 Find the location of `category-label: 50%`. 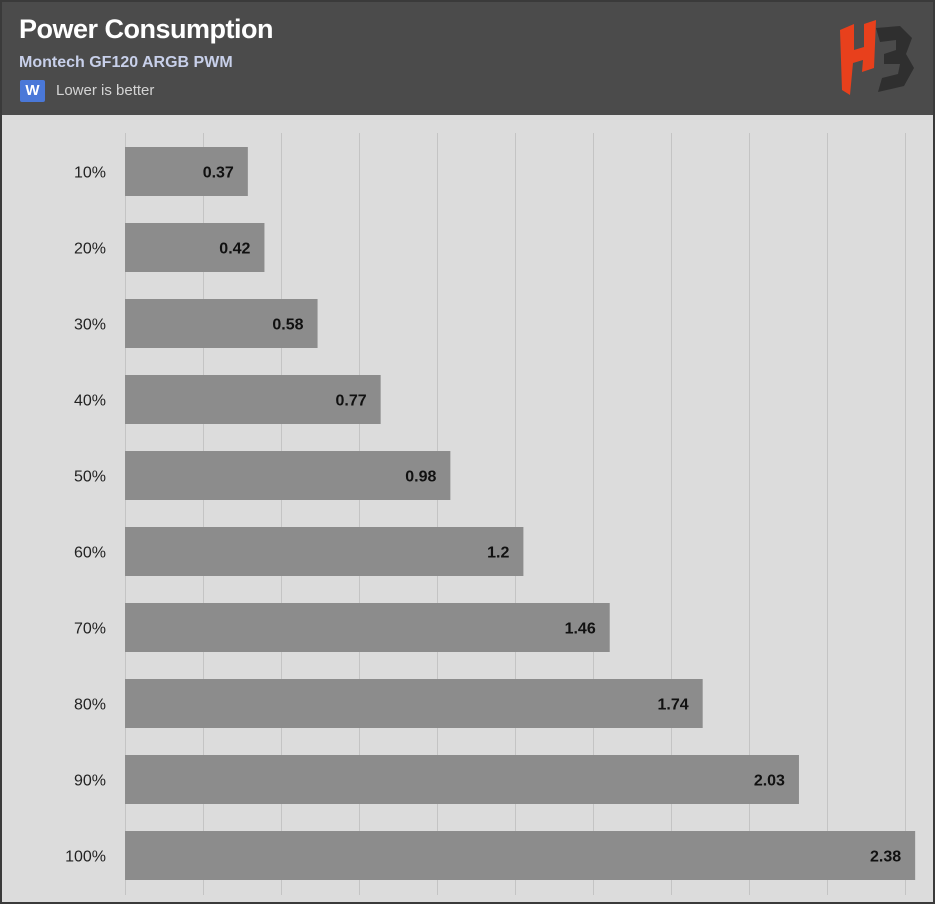

category-label: 50% is located at coordinates (90, 477).